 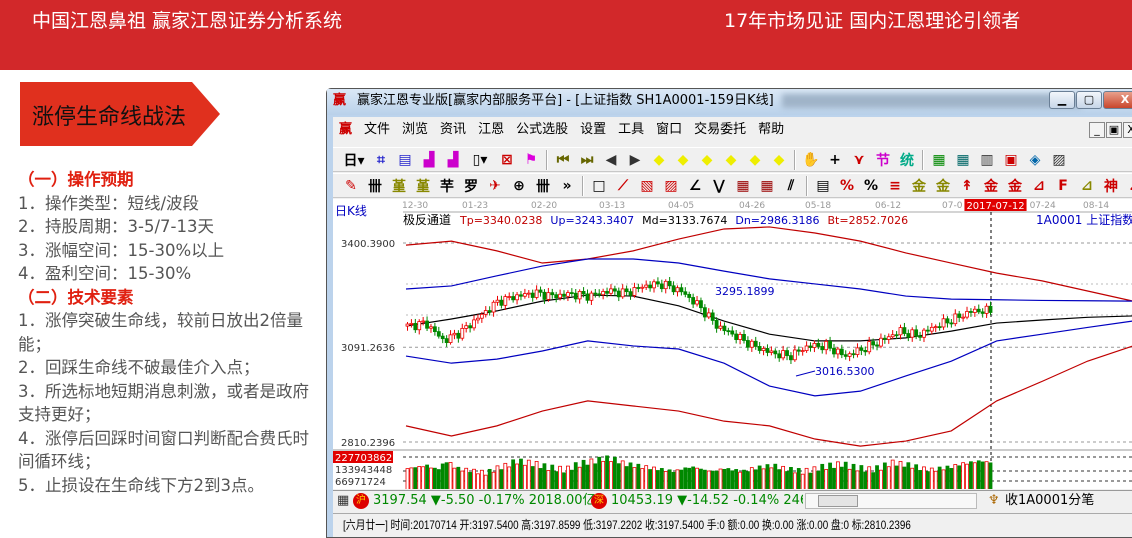 I want to click on indicator-3-icon: ▟, so click(x=429, y=159).